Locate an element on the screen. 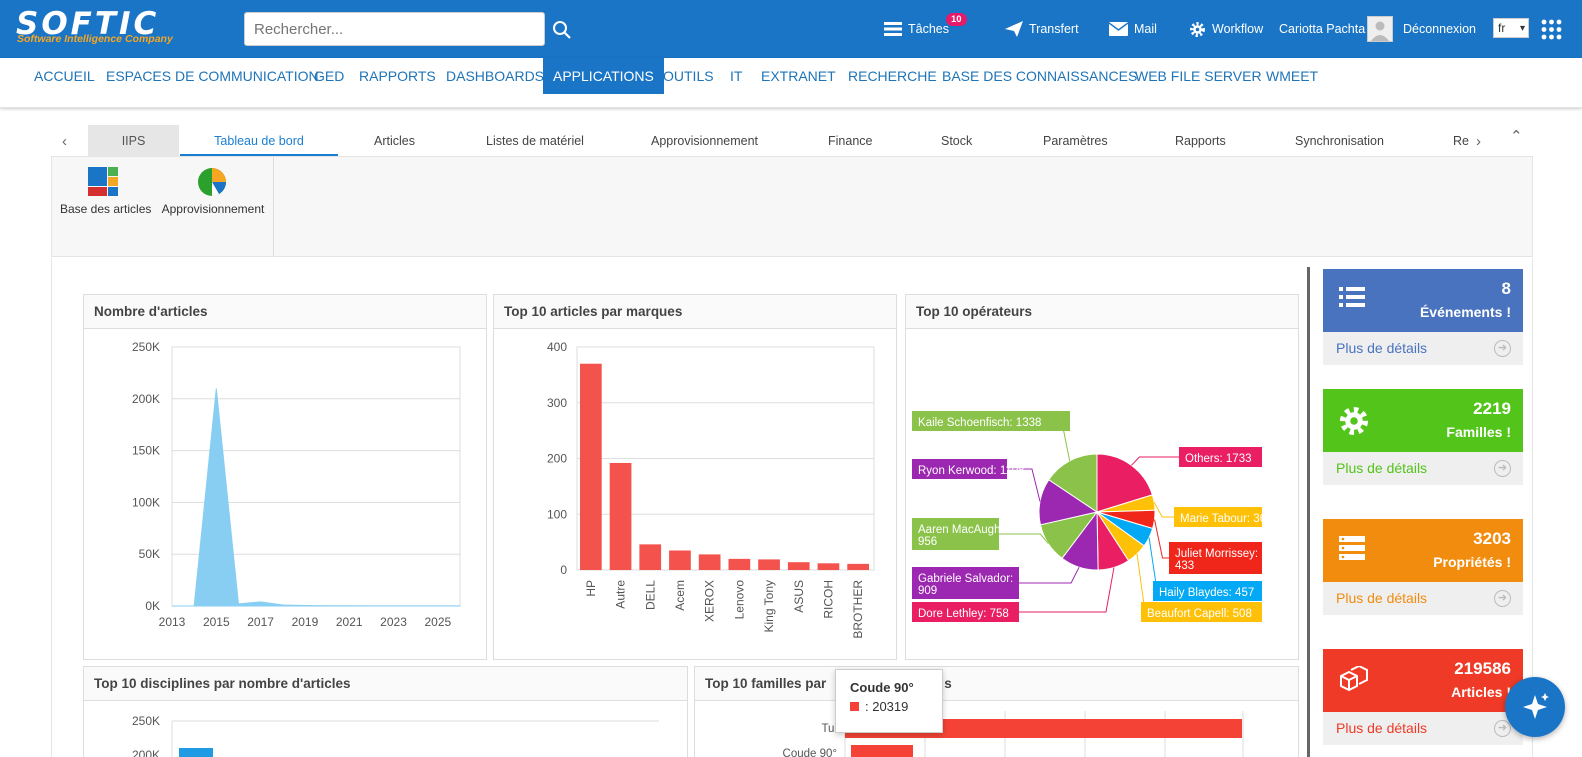 The image size is (1582, 757). transfer-menu: Transfert is located at coordinates (1042, 29).